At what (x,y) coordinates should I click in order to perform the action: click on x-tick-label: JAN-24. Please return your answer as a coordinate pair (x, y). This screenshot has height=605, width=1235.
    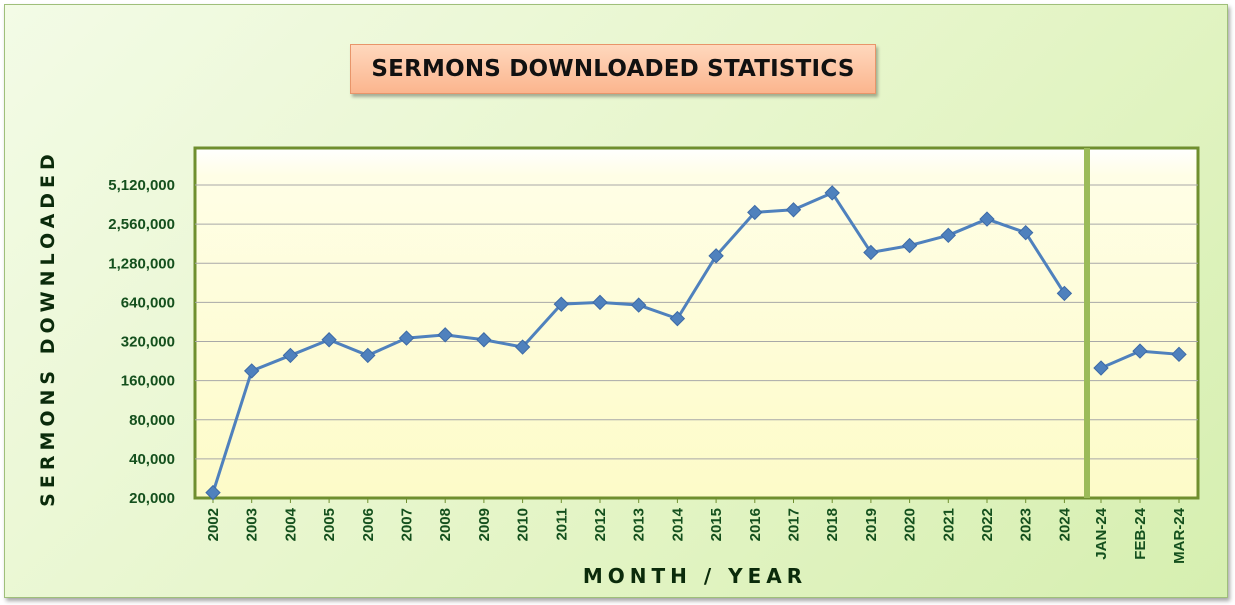
    Looking at the image, I should click on (1101, 533).